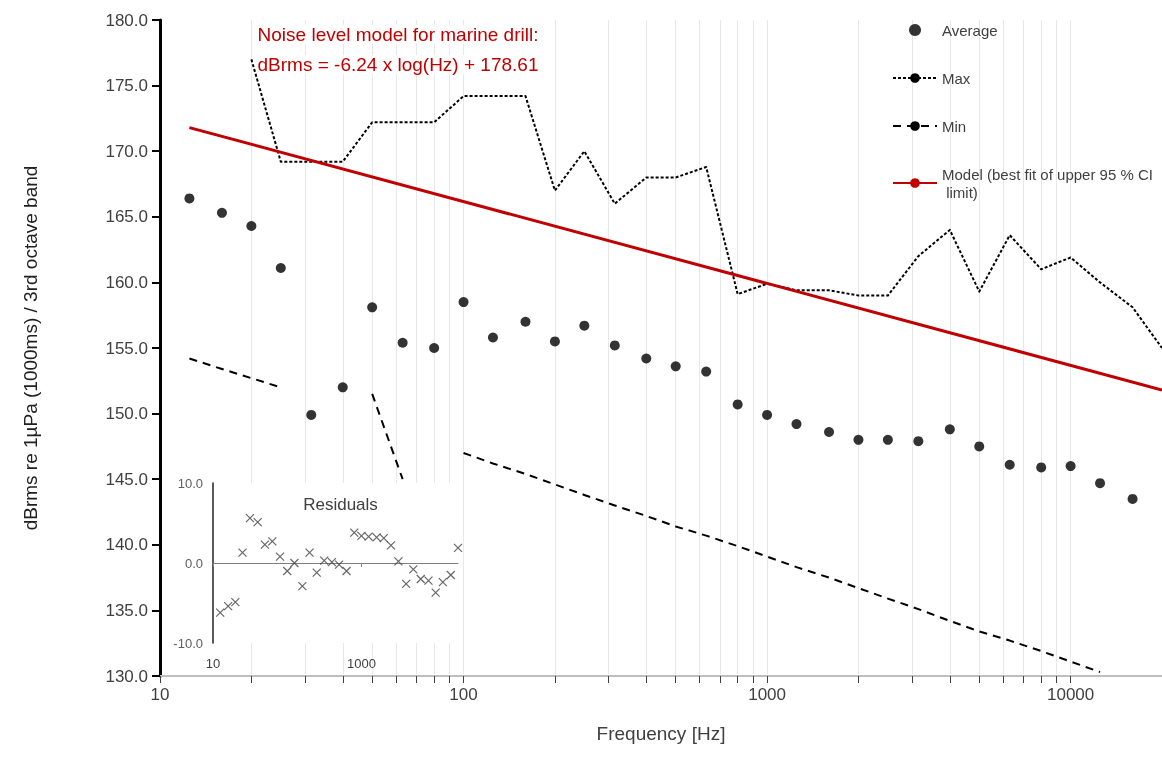 This screenshot has height=767, width=1162. I want to click on y-tick-label: 175.0, so click(126, 86).